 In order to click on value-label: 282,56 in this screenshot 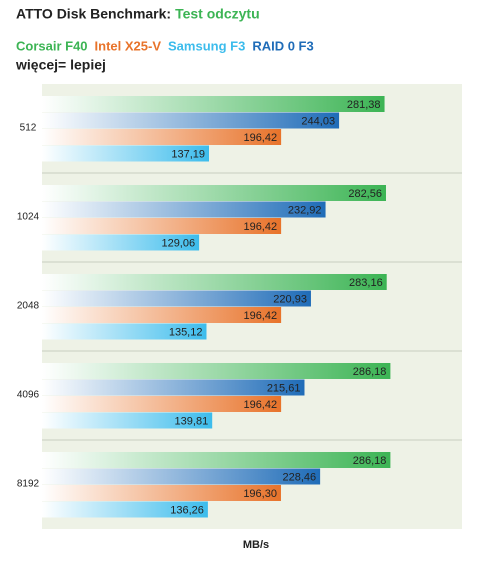, I will do `click(365, 194)`.